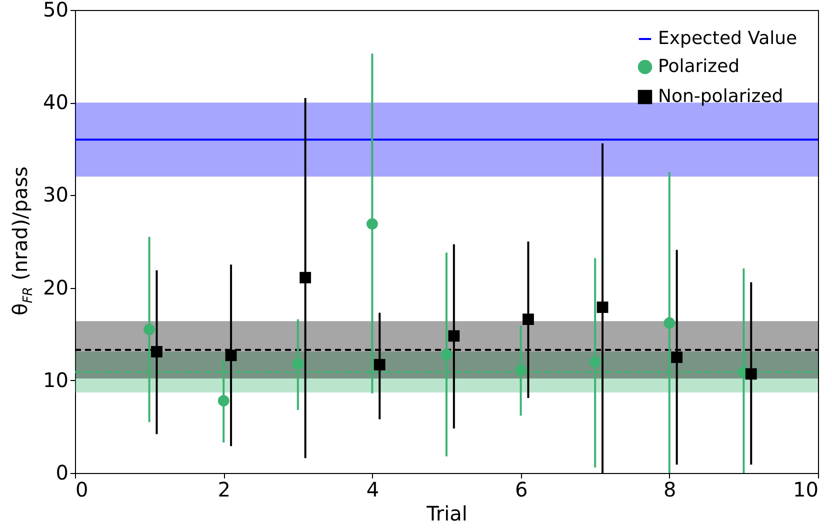 This screenshot has height=529, width=832. I want to click on x-tick-label: 4, so click(373, 490).